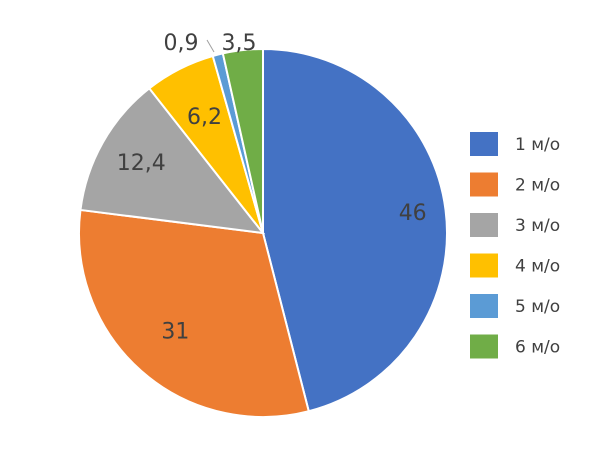 This screenshot has height=456, width=600. I want to click on data-label-3: 12,4, so click(141, 163).